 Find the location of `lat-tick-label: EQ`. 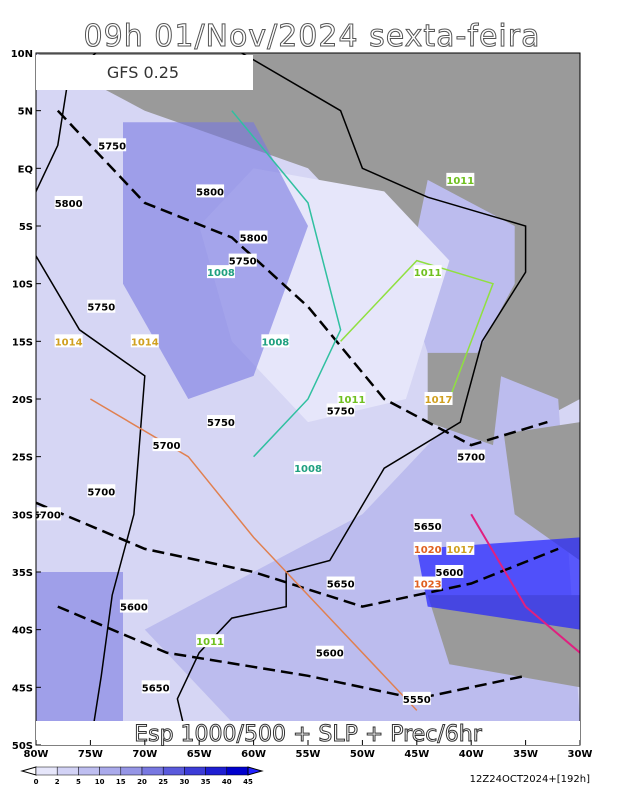

lat-tick-label: EQ is located at coordinates (25, 169).